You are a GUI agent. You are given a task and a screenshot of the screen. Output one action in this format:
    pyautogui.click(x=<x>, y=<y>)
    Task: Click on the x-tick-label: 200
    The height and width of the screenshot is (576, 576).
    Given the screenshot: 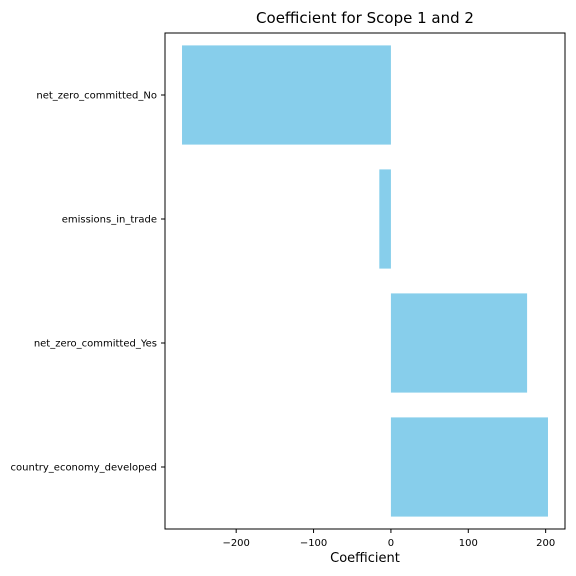 What is the action you would take?
    pyautogui.click(x=545, y=543)
    